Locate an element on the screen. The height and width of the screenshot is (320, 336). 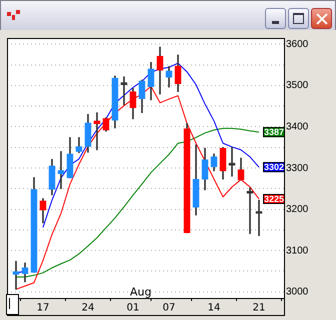
annotation: Aug is located at coordinates (141, 291).